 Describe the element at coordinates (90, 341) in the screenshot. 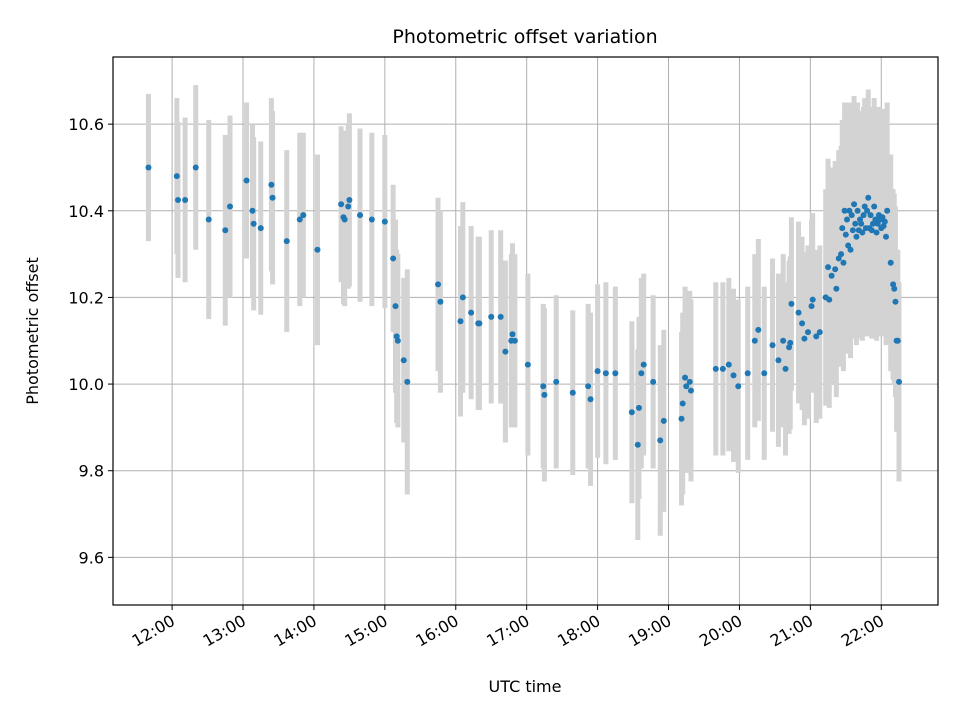

I see `y-axis-ticks: 9.6 9.8 10.0 10.2 10.4 10.6` at that location.